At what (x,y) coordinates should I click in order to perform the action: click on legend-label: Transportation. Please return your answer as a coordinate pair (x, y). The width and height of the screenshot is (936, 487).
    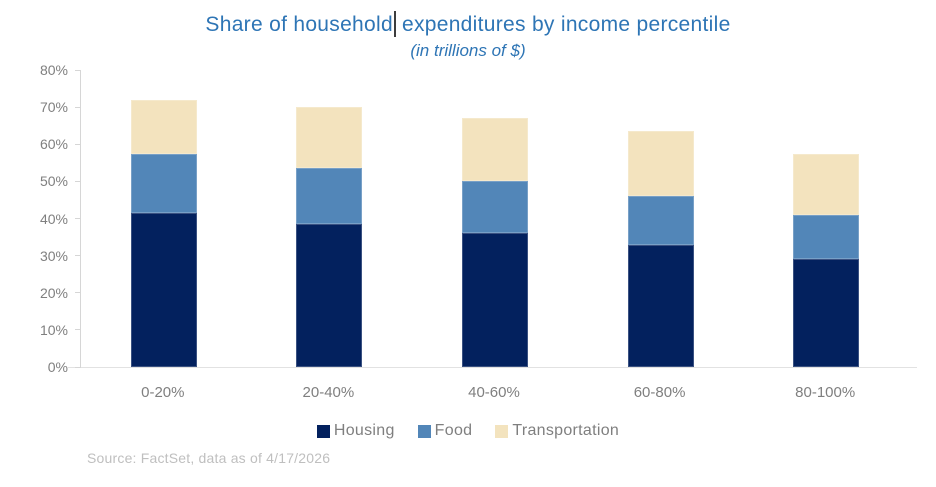
    Looking at the image, I should click on (566, 430).